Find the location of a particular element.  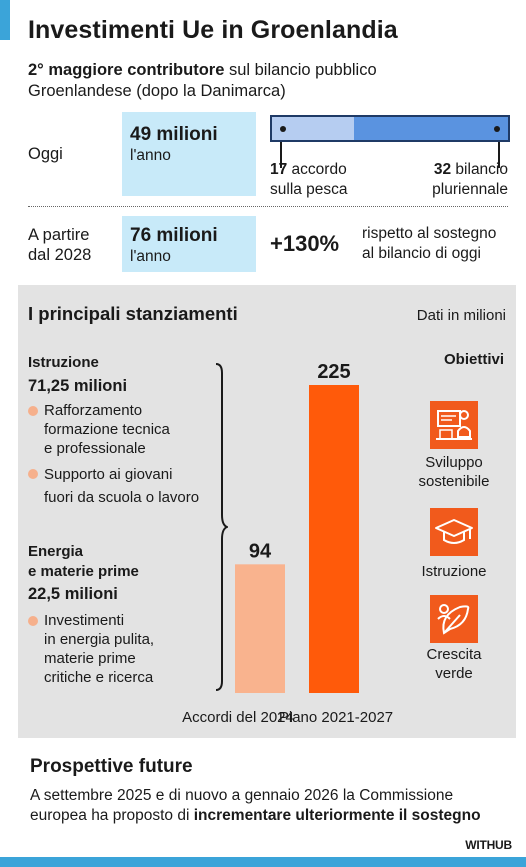

objective-sustainable-line2: sostenibile is located at coordinates (454, 481).